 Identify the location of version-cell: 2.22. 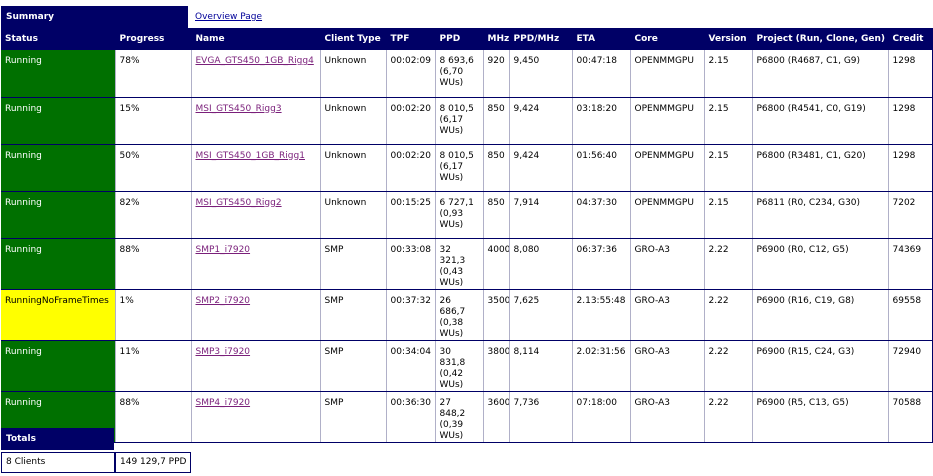
(728, 417).